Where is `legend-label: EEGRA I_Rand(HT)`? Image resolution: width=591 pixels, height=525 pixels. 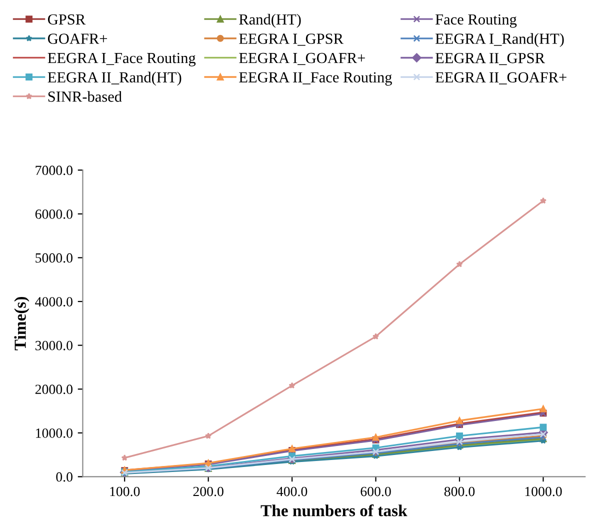 legend-label: EEGRA I_Rand(HT) is located at coordinates (499, 40).